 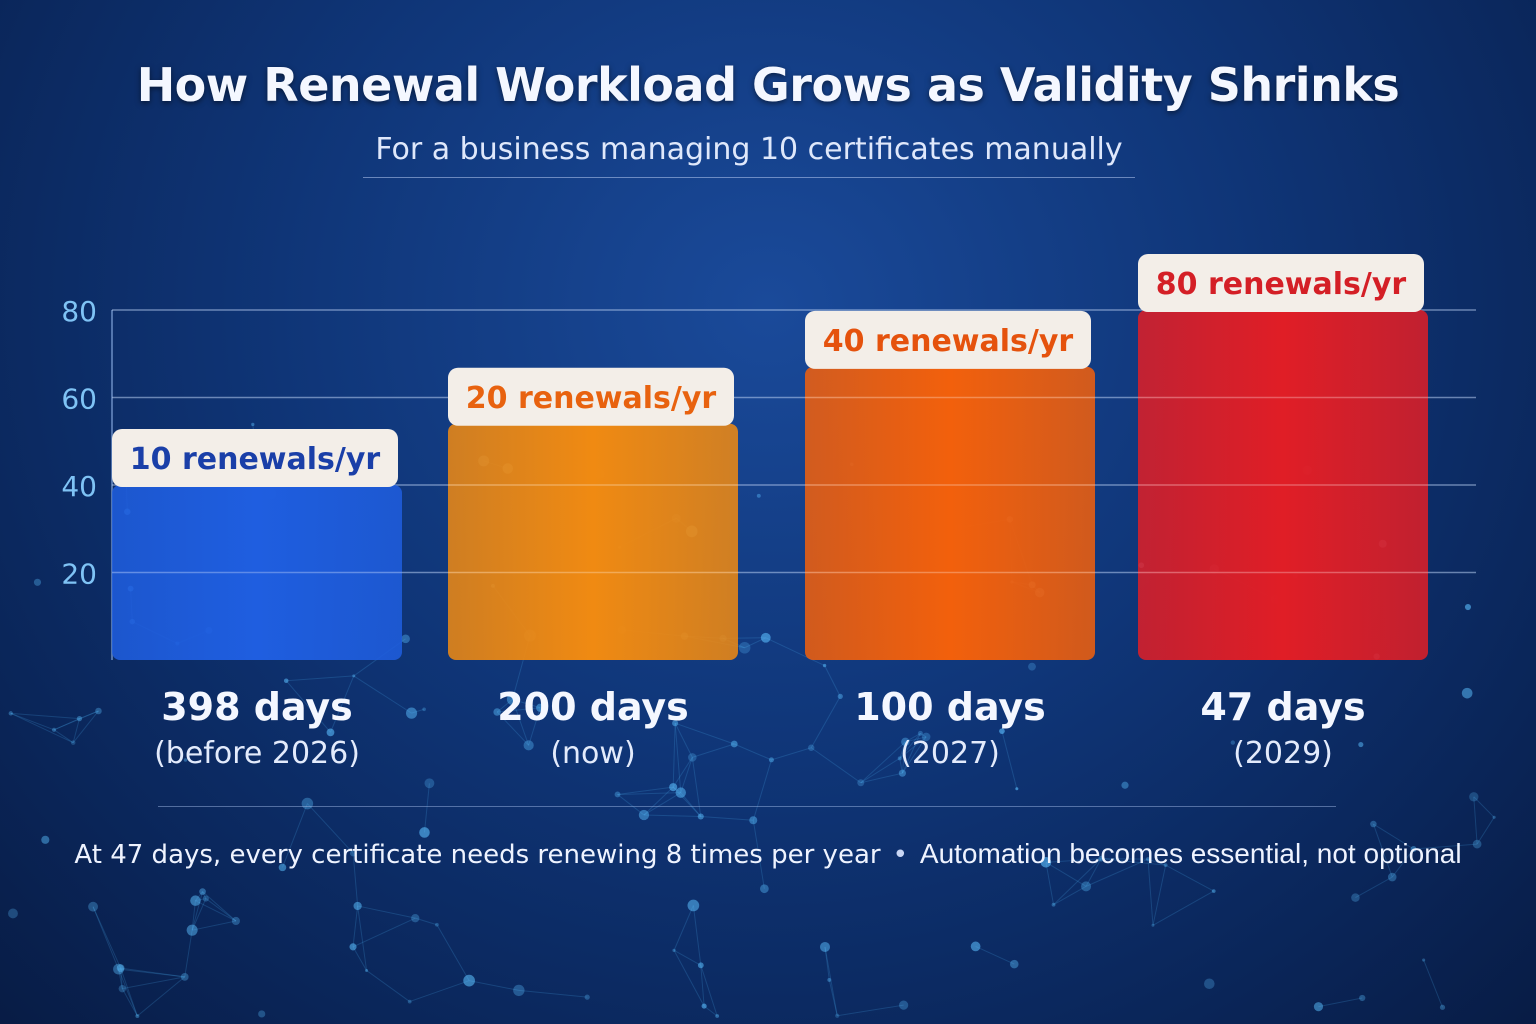 What do you see at coordinates (79, 486) in the screenshot?
I see `y-tick-label: 40` at bounding box center [79, 486].